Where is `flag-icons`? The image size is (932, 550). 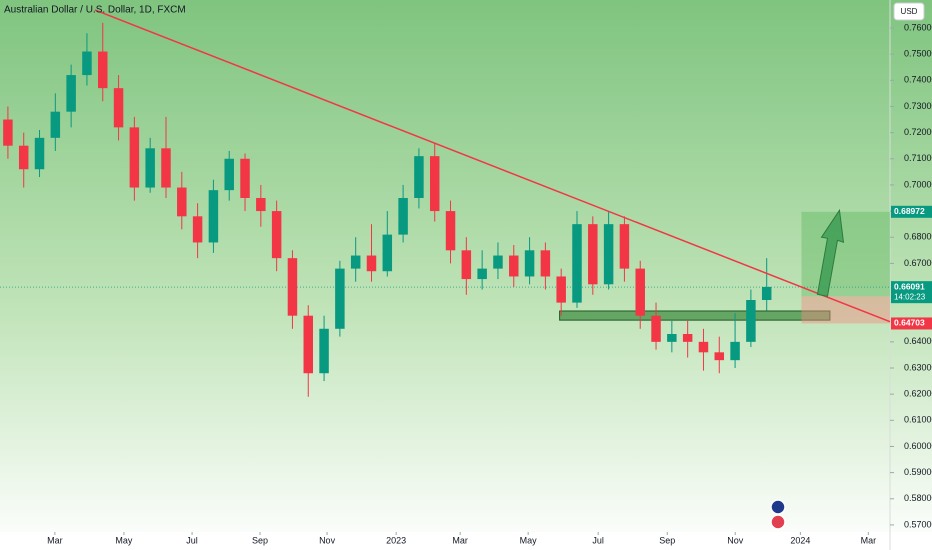
flag-icons is located at coordinates (778, 514).